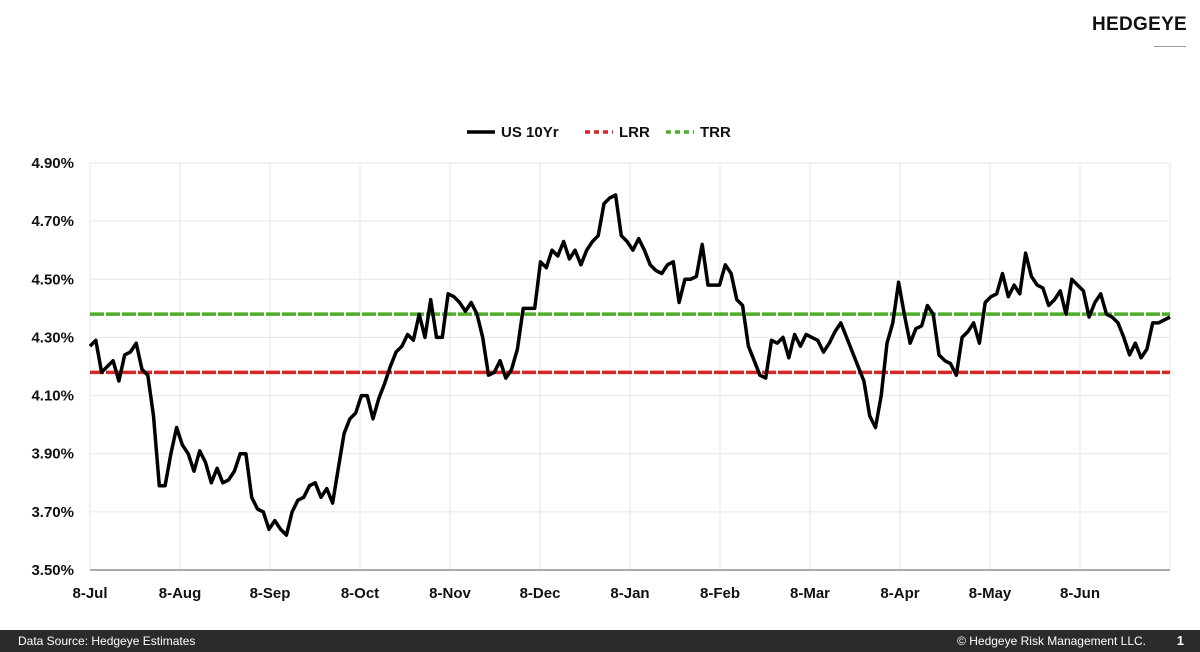 This screenshot has width=1200, height=652. What do you see at coordinates (450, 593) in the screenshot?
I see `x-tick-label: 8-Nov` at bounding box center [450, 593].